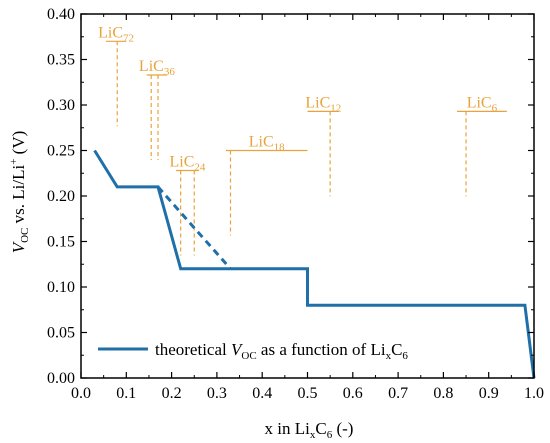  I want to click on x-tick-label: 1.0, so click(534, 393).